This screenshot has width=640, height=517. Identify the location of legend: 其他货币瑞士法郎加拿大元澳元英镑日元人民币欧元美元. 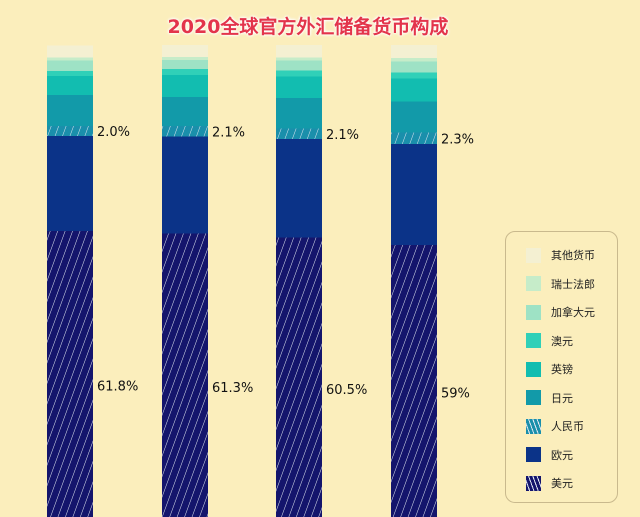
(561, 367).